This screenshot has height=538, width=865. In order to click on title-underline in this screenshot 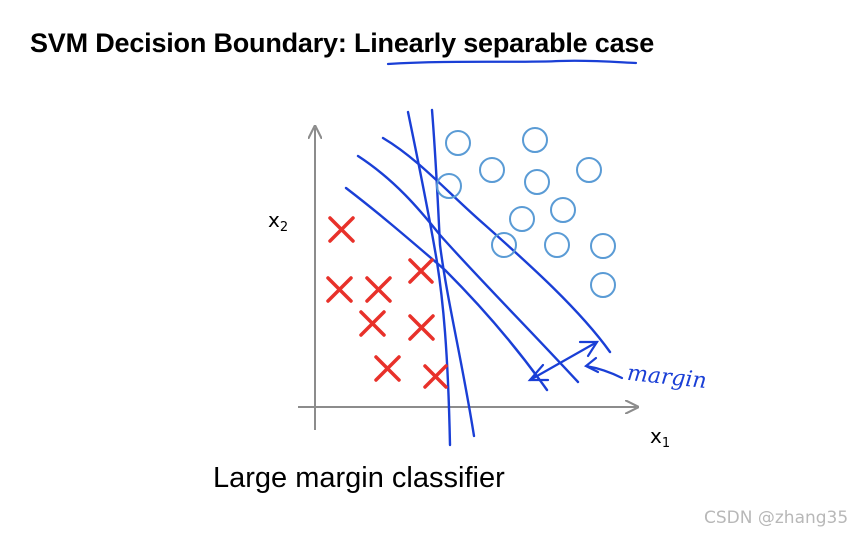, I will do `click(512, 62)`.